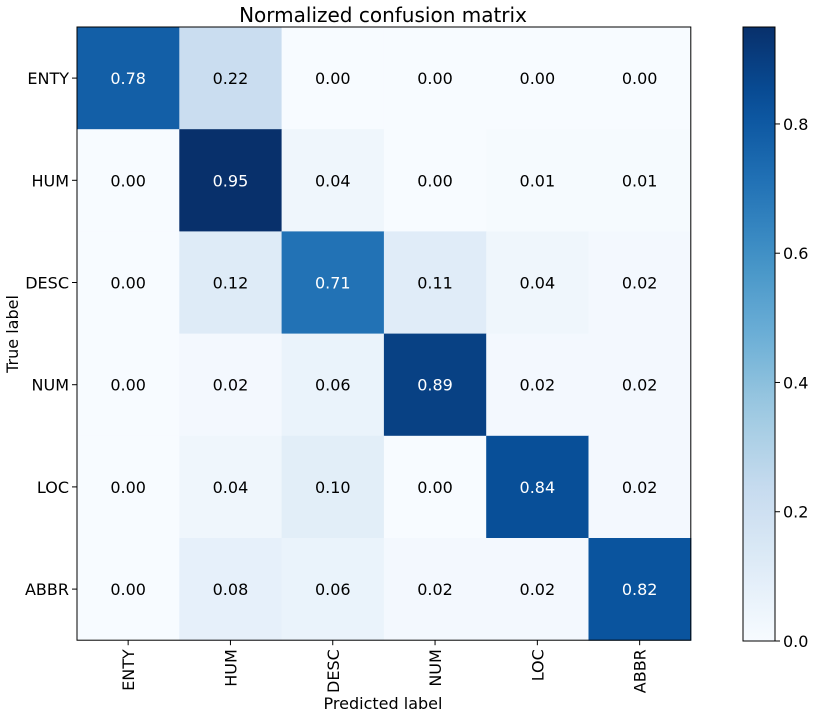  Describe the element at coordinates (795, 641) in the screenshot. I see `colorbar-tick-label: 0.0` at that location.